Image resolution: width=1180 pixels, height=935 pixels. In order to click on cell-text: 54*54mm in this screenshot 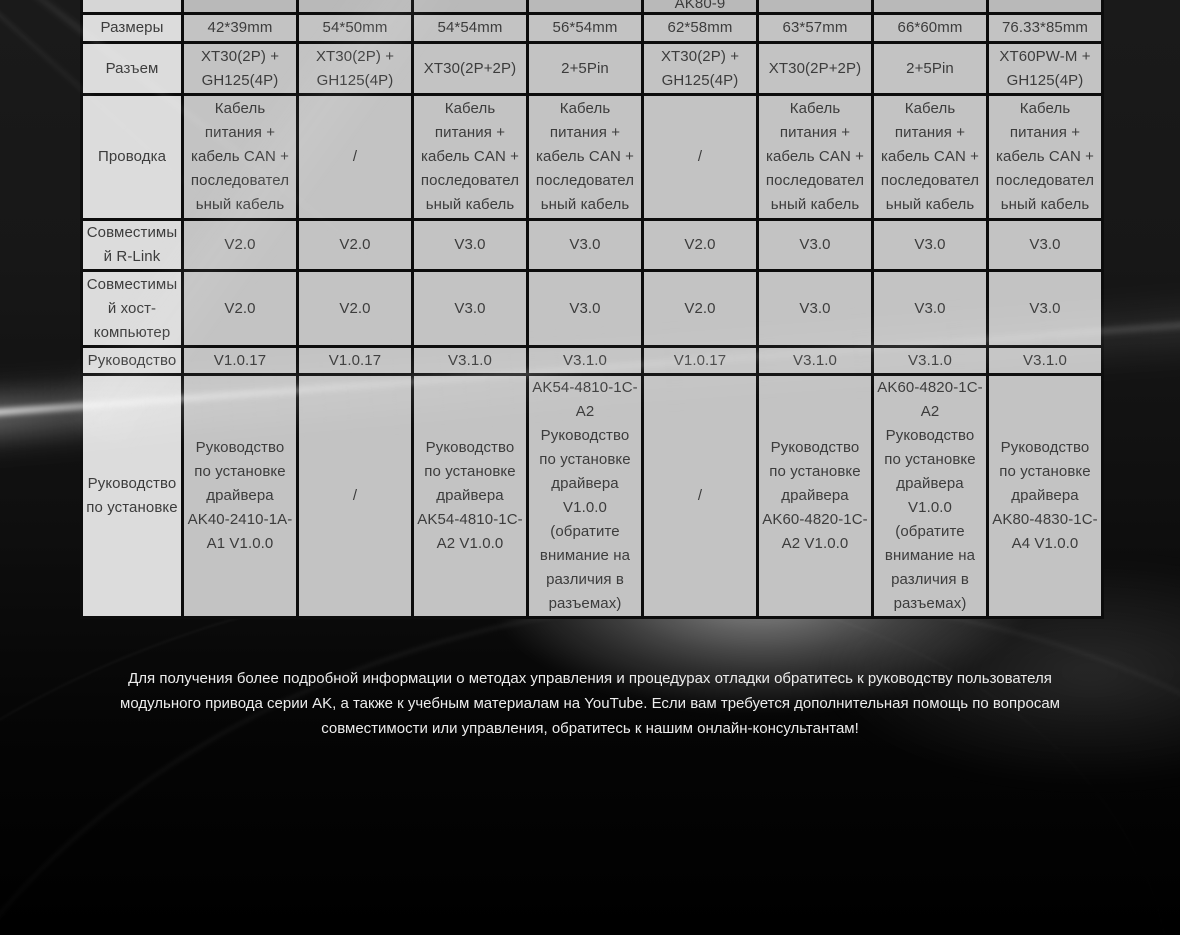, I will do `click(470, 27)`.